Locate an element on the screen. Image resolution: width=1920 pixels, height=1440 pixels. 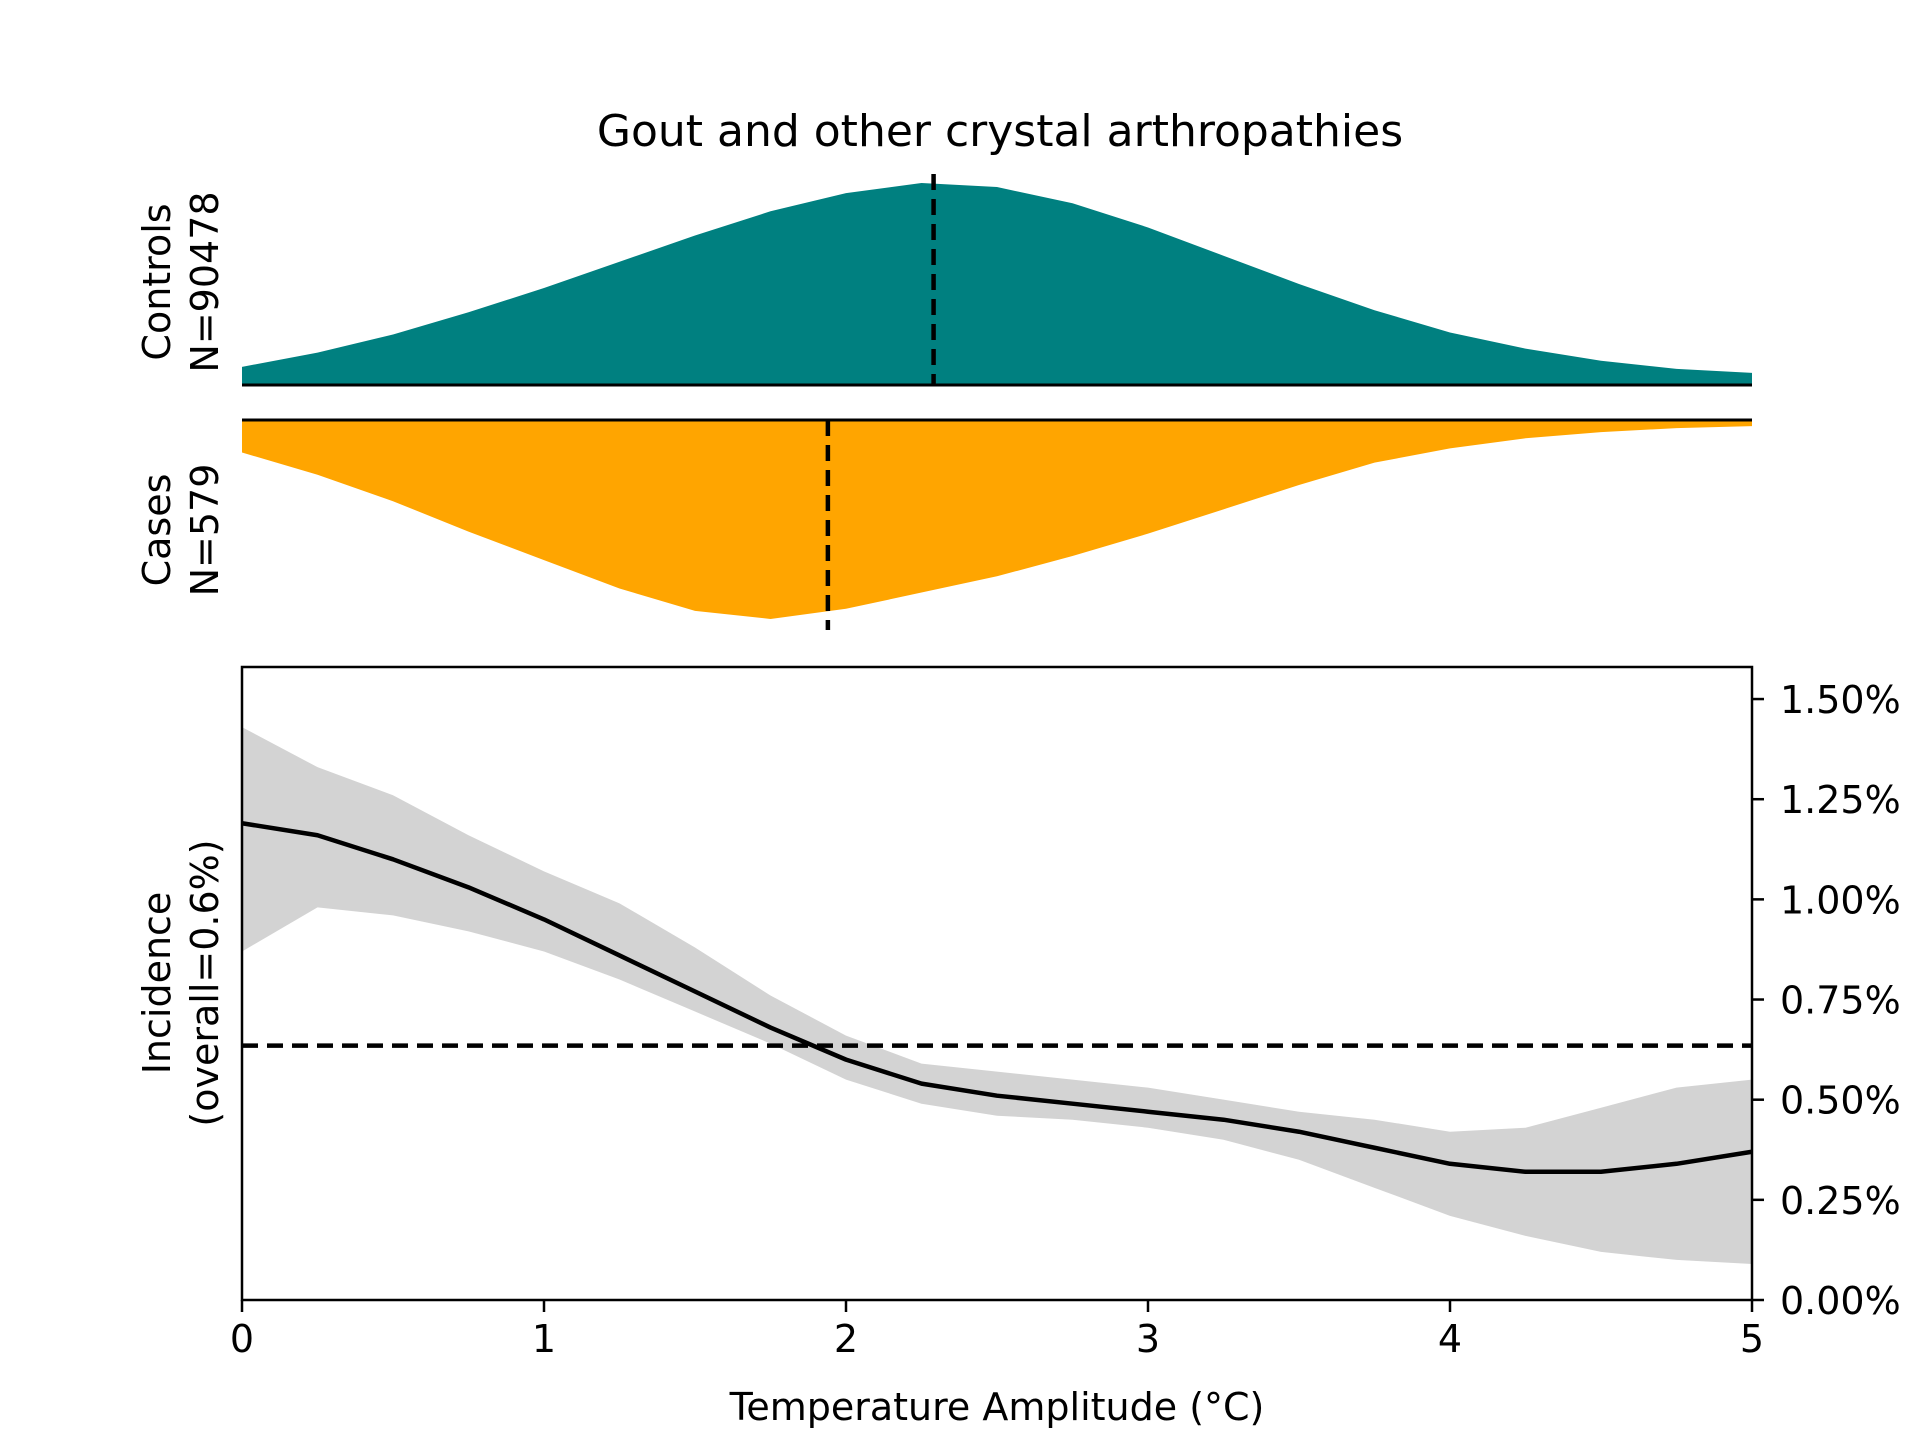
controls-panel: Controls N=90478 is located at coordinates (943, 280).